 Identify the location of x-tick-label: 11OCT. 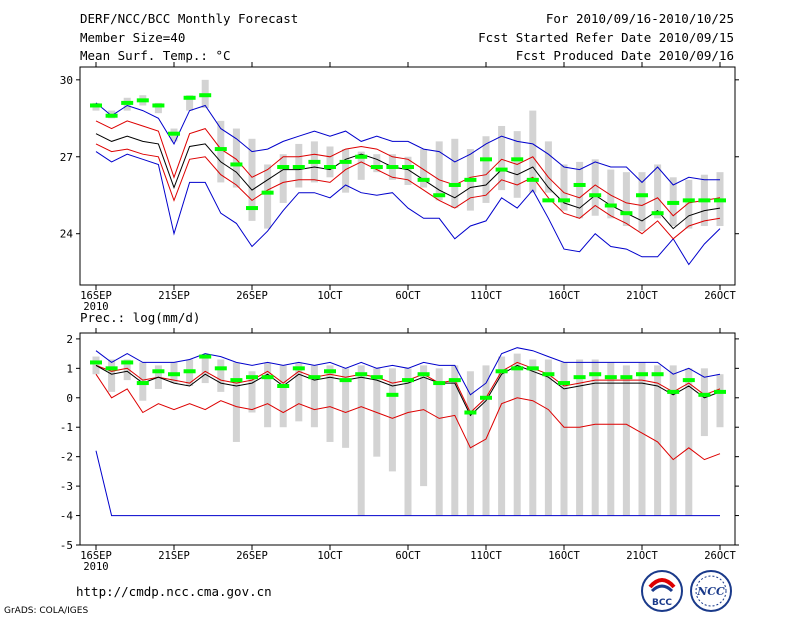
(486, 556).